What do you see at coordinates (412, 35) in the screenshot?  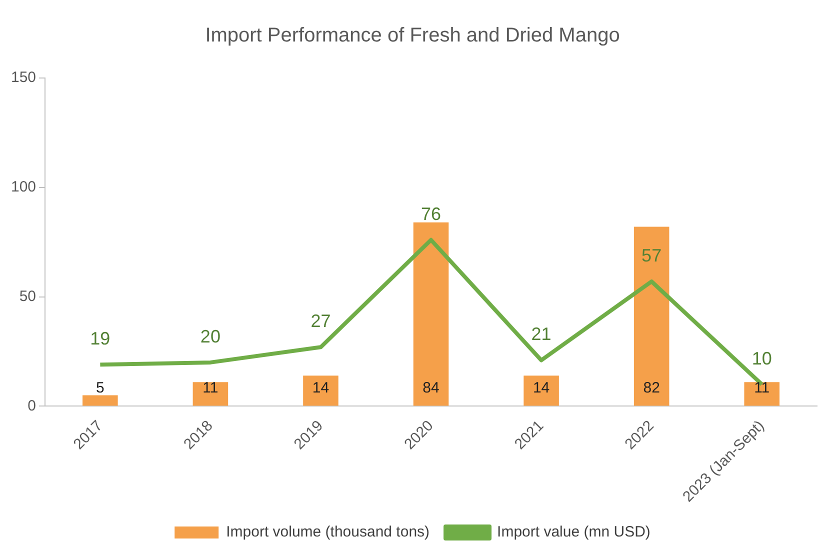 I see `chart-title: Import Performance of Fresh and Dried Mango` at bounding box center [412, 35].